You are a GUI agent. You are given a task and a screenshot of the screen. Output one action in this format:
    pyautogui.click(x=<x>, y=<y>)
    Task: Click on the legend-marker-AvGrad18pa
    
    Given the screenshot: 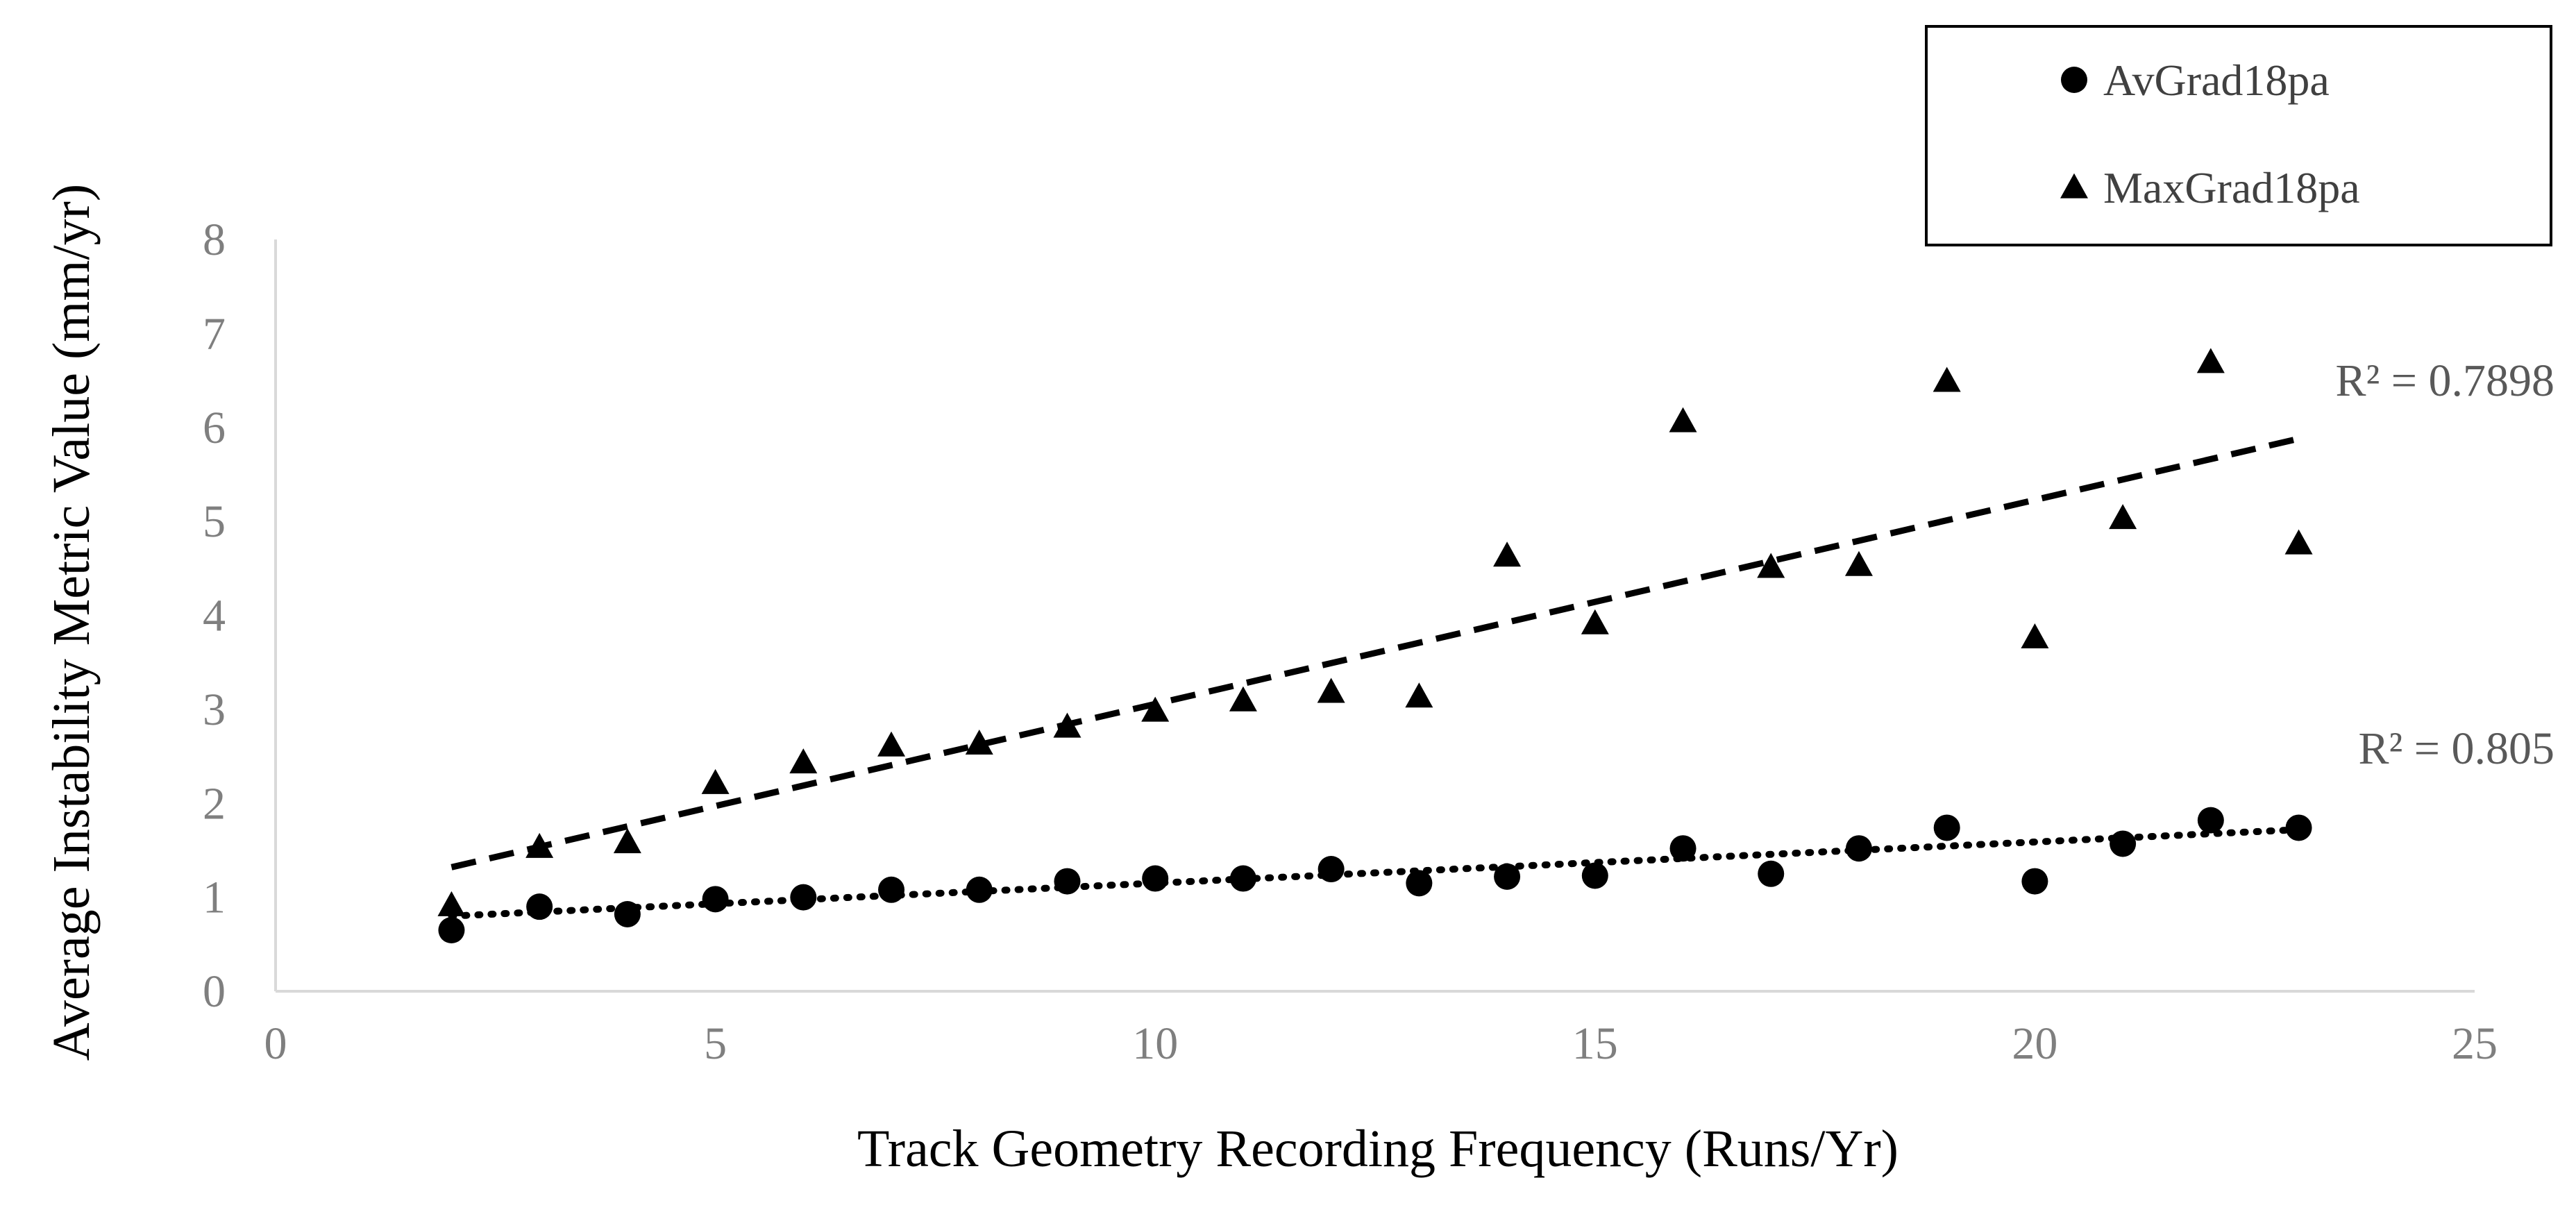 What is the action you would take?
    pyautogui.click(x=2074, y=80)
    